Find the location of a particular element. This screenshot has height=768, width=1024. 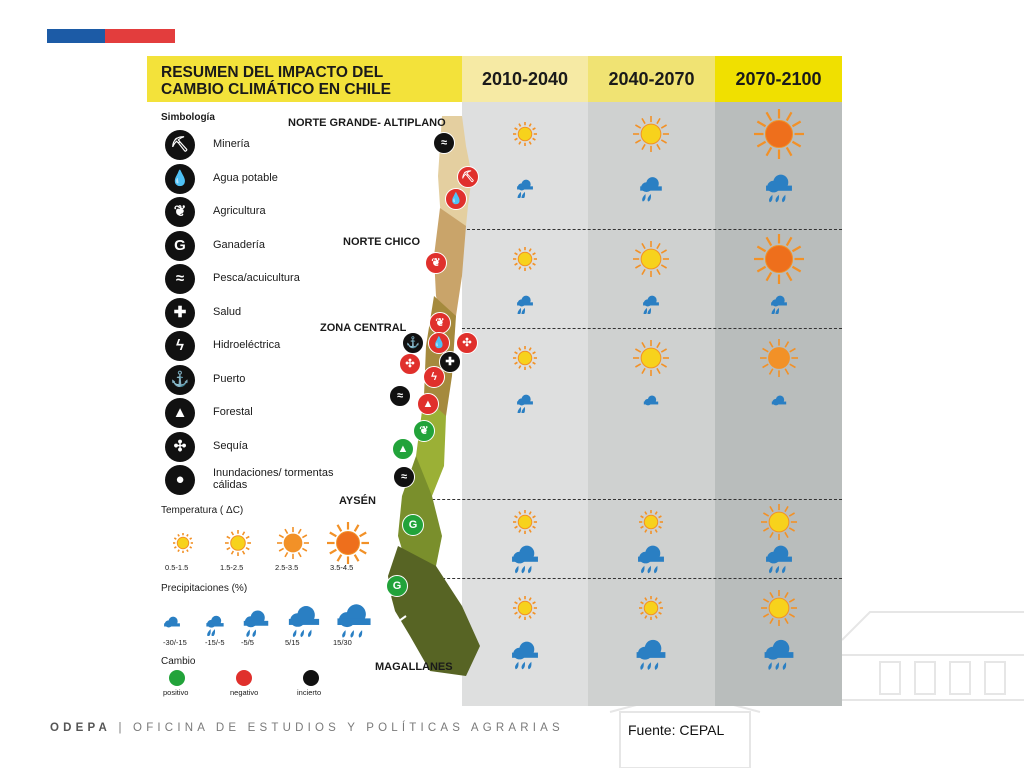

tree-icon: ▲ is located at coordinates (180, 413).